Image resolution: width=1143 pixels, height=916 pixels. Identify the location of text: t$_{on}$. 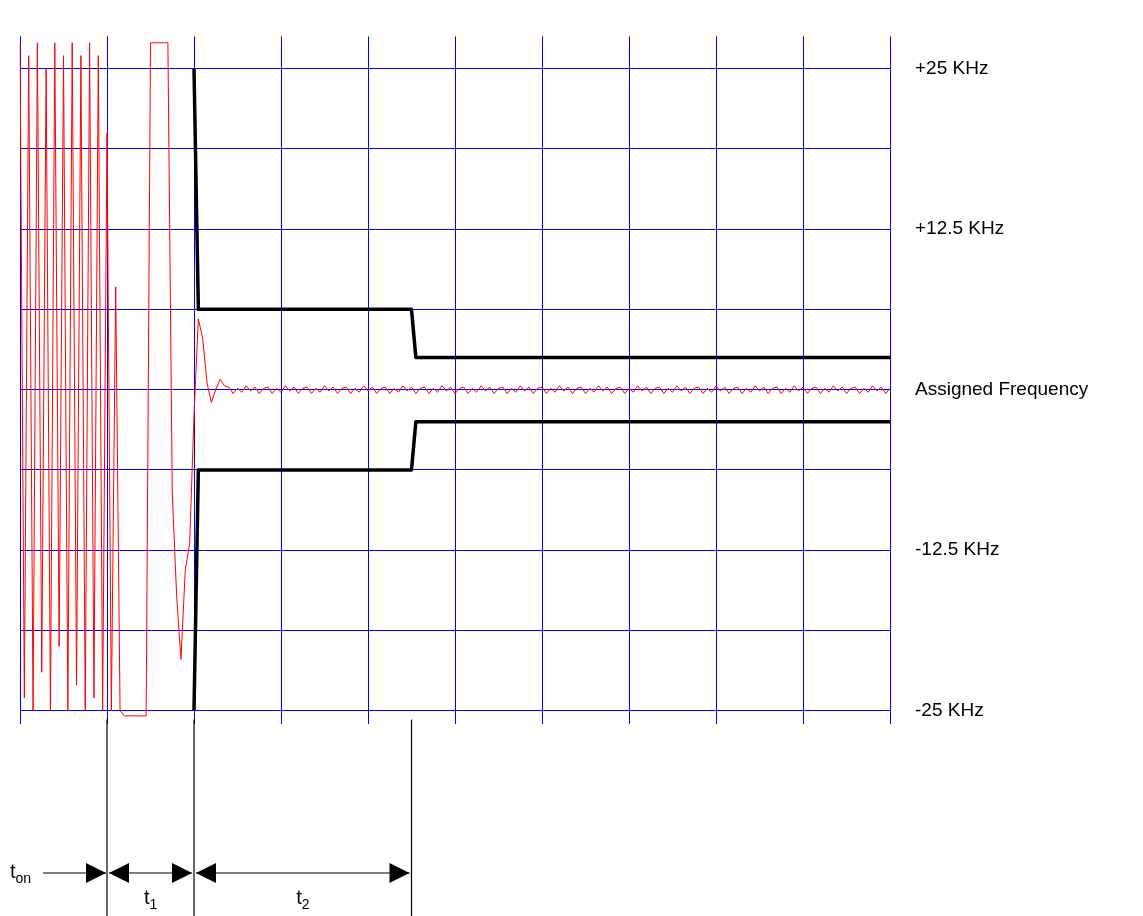
(21, 873).